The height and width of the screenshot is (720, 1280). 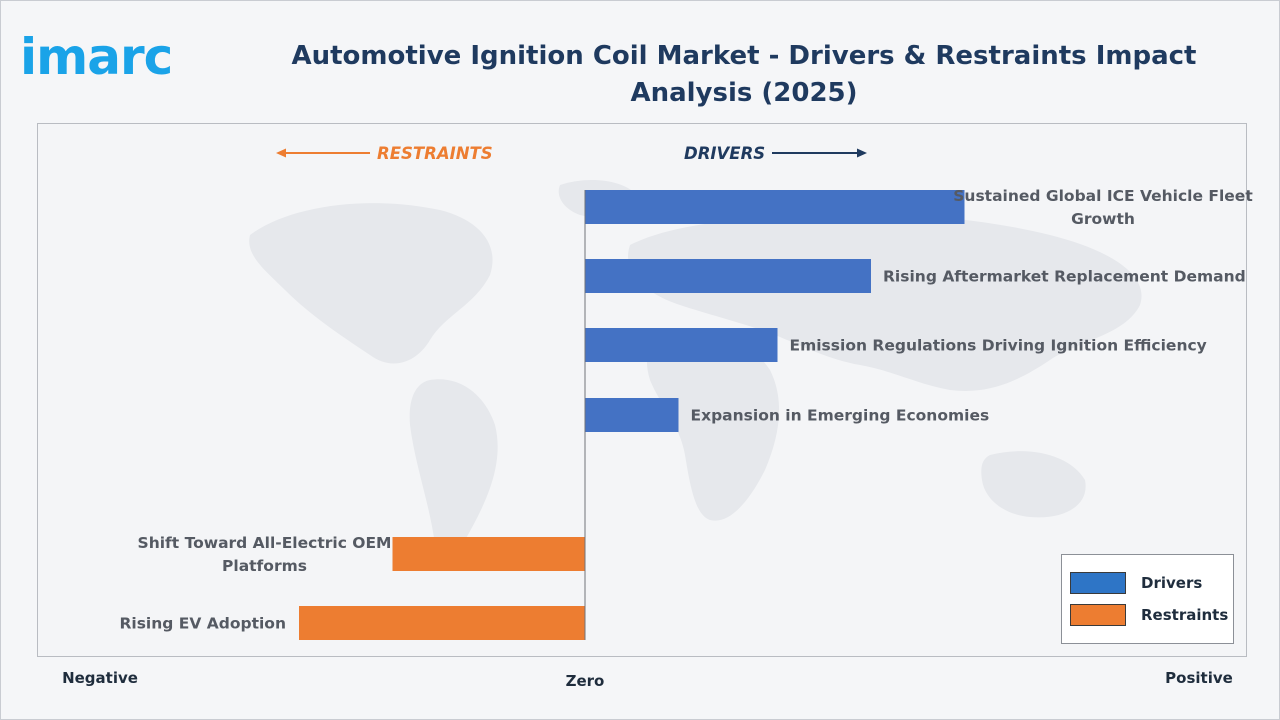 I want to click on imarc-logo: imarc, so click(x=96, y=57).